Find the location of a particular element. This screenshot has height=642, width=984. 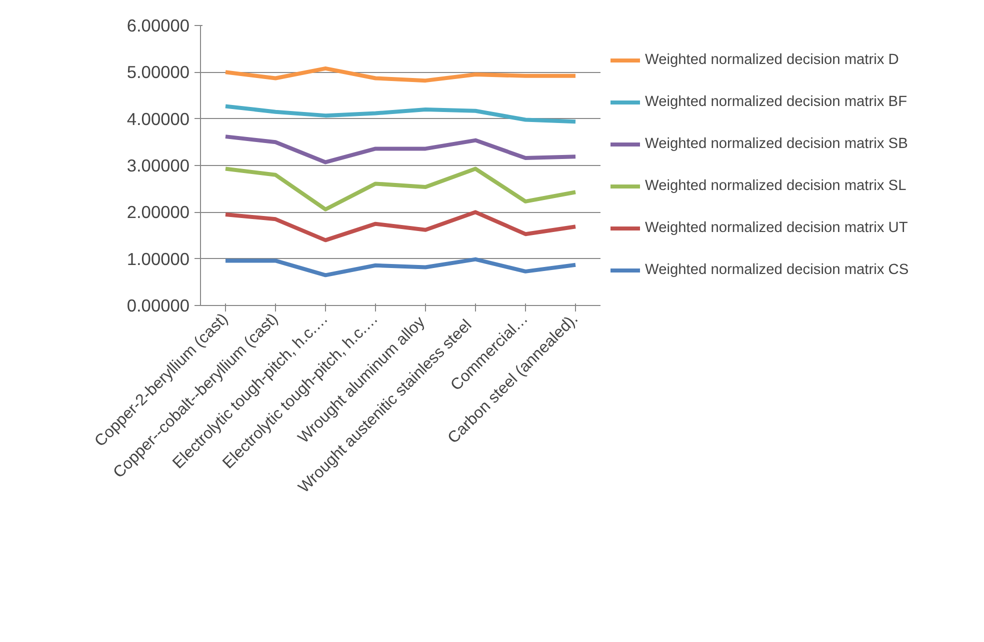

legend-label: Weighted normalized decision matrix CS is located at coordinates (777, 270).